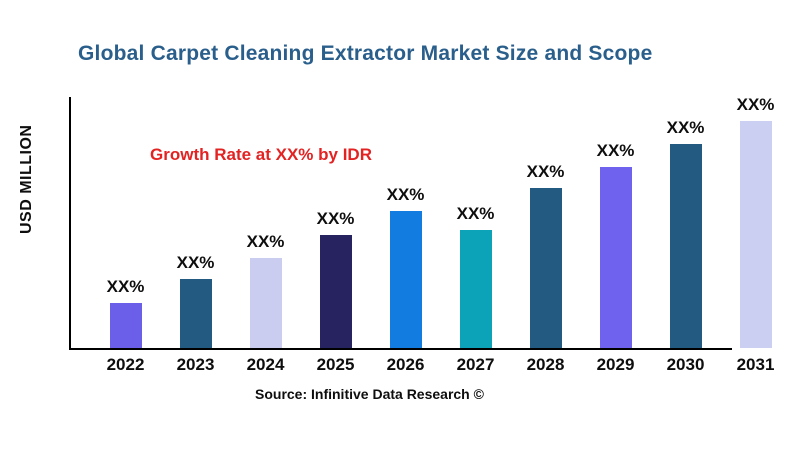 Image resolution: width=800 pixels, height=450 pixels. Describe the element at coordinates (261, 154) in the screenshot. I see `growth-rate-annotation: Growth Rate at XX% by IDR` at that location.